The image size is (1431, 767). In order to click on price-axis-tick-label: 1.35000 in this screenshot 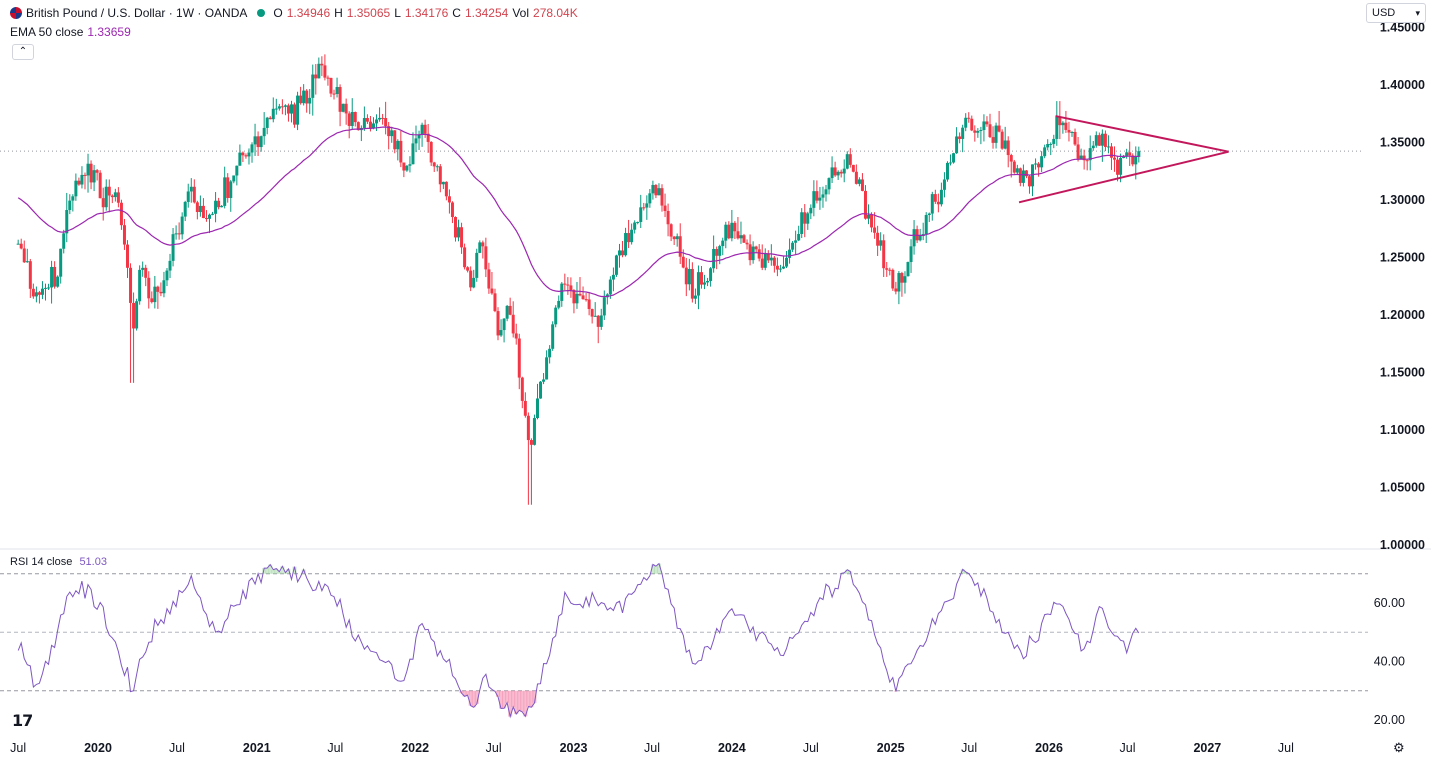, I will do `click(1402, 143)`.